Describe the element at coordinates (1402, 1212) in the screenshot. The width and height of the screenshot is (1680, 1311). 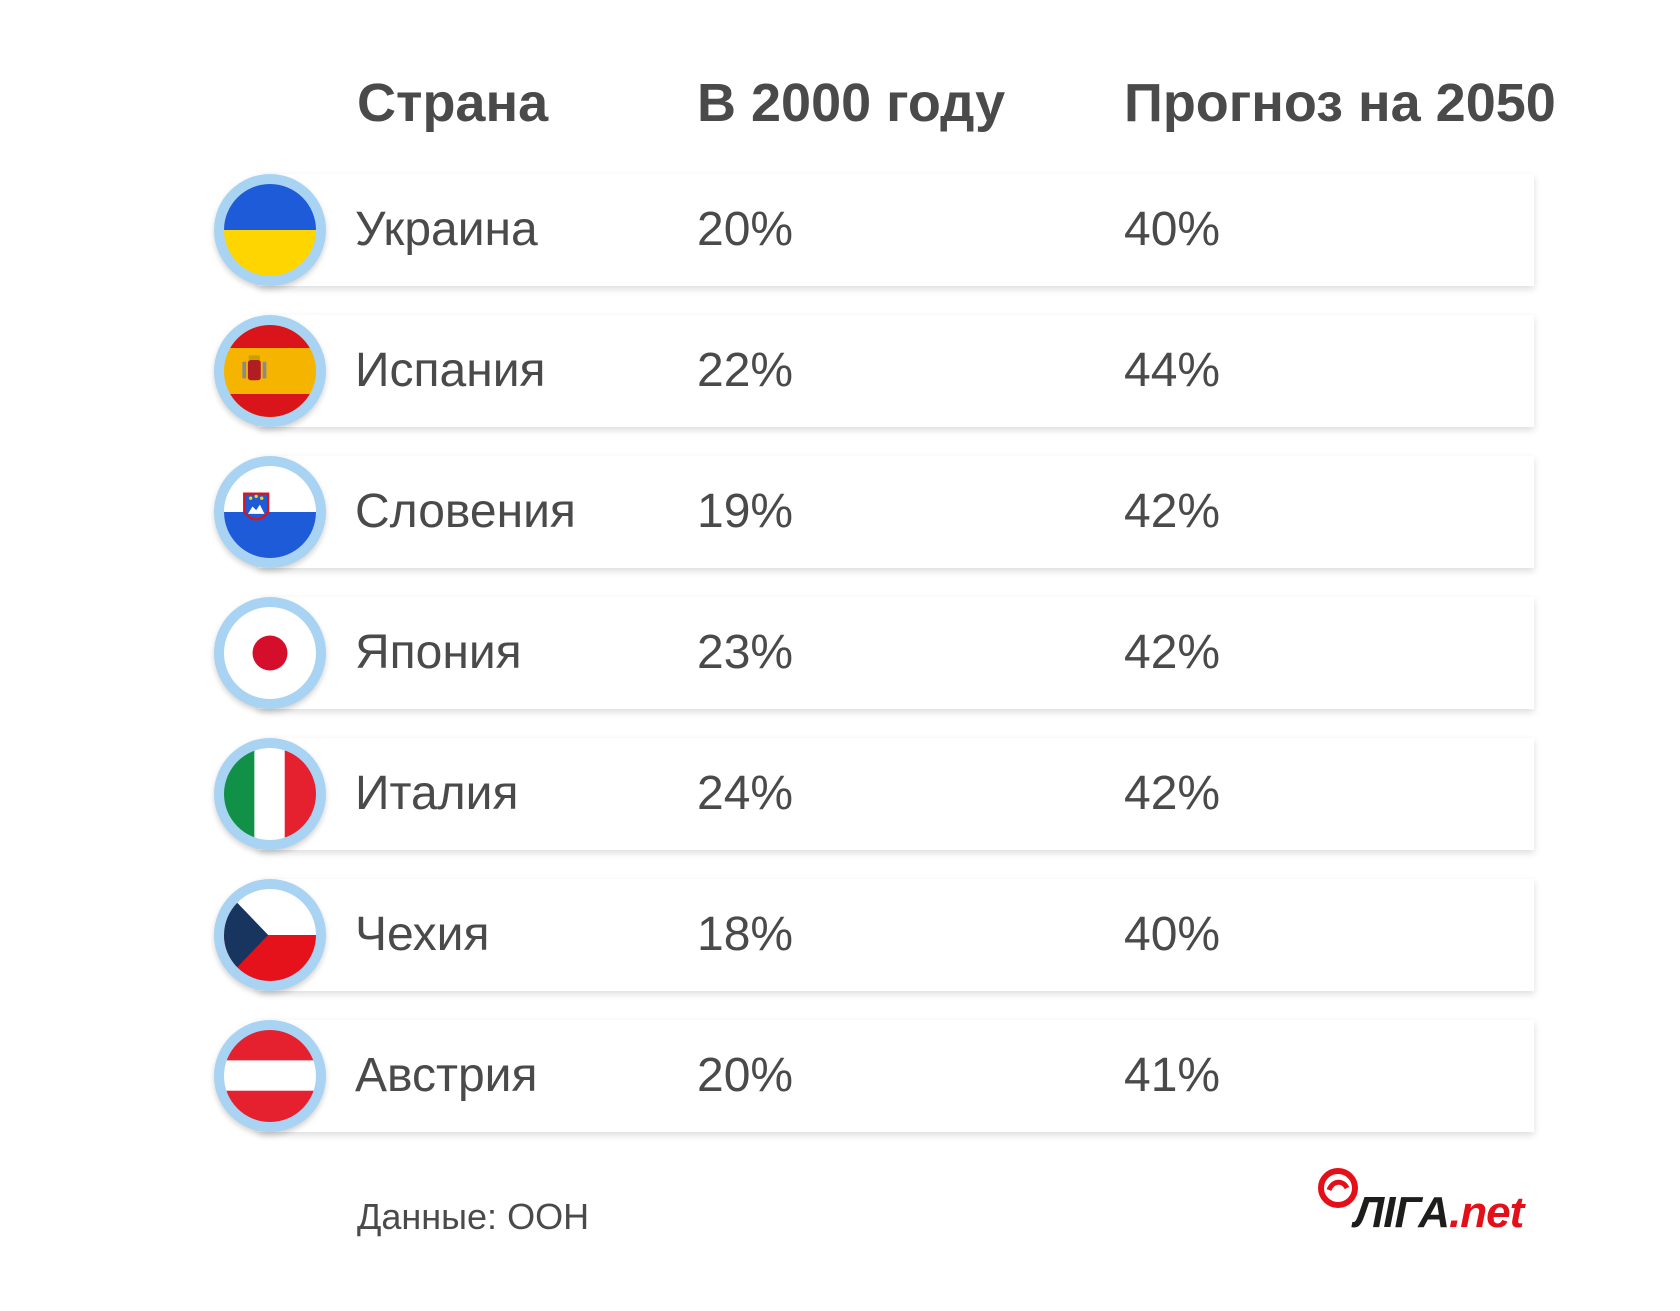
I see `logo-main-text: ЛІГА` at that location.